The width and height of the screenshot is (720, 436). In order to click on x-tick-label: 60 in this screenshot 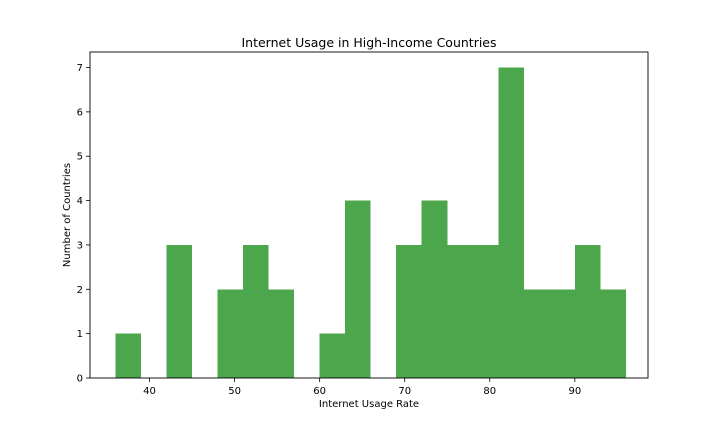, I will do `click(319, 391)`.